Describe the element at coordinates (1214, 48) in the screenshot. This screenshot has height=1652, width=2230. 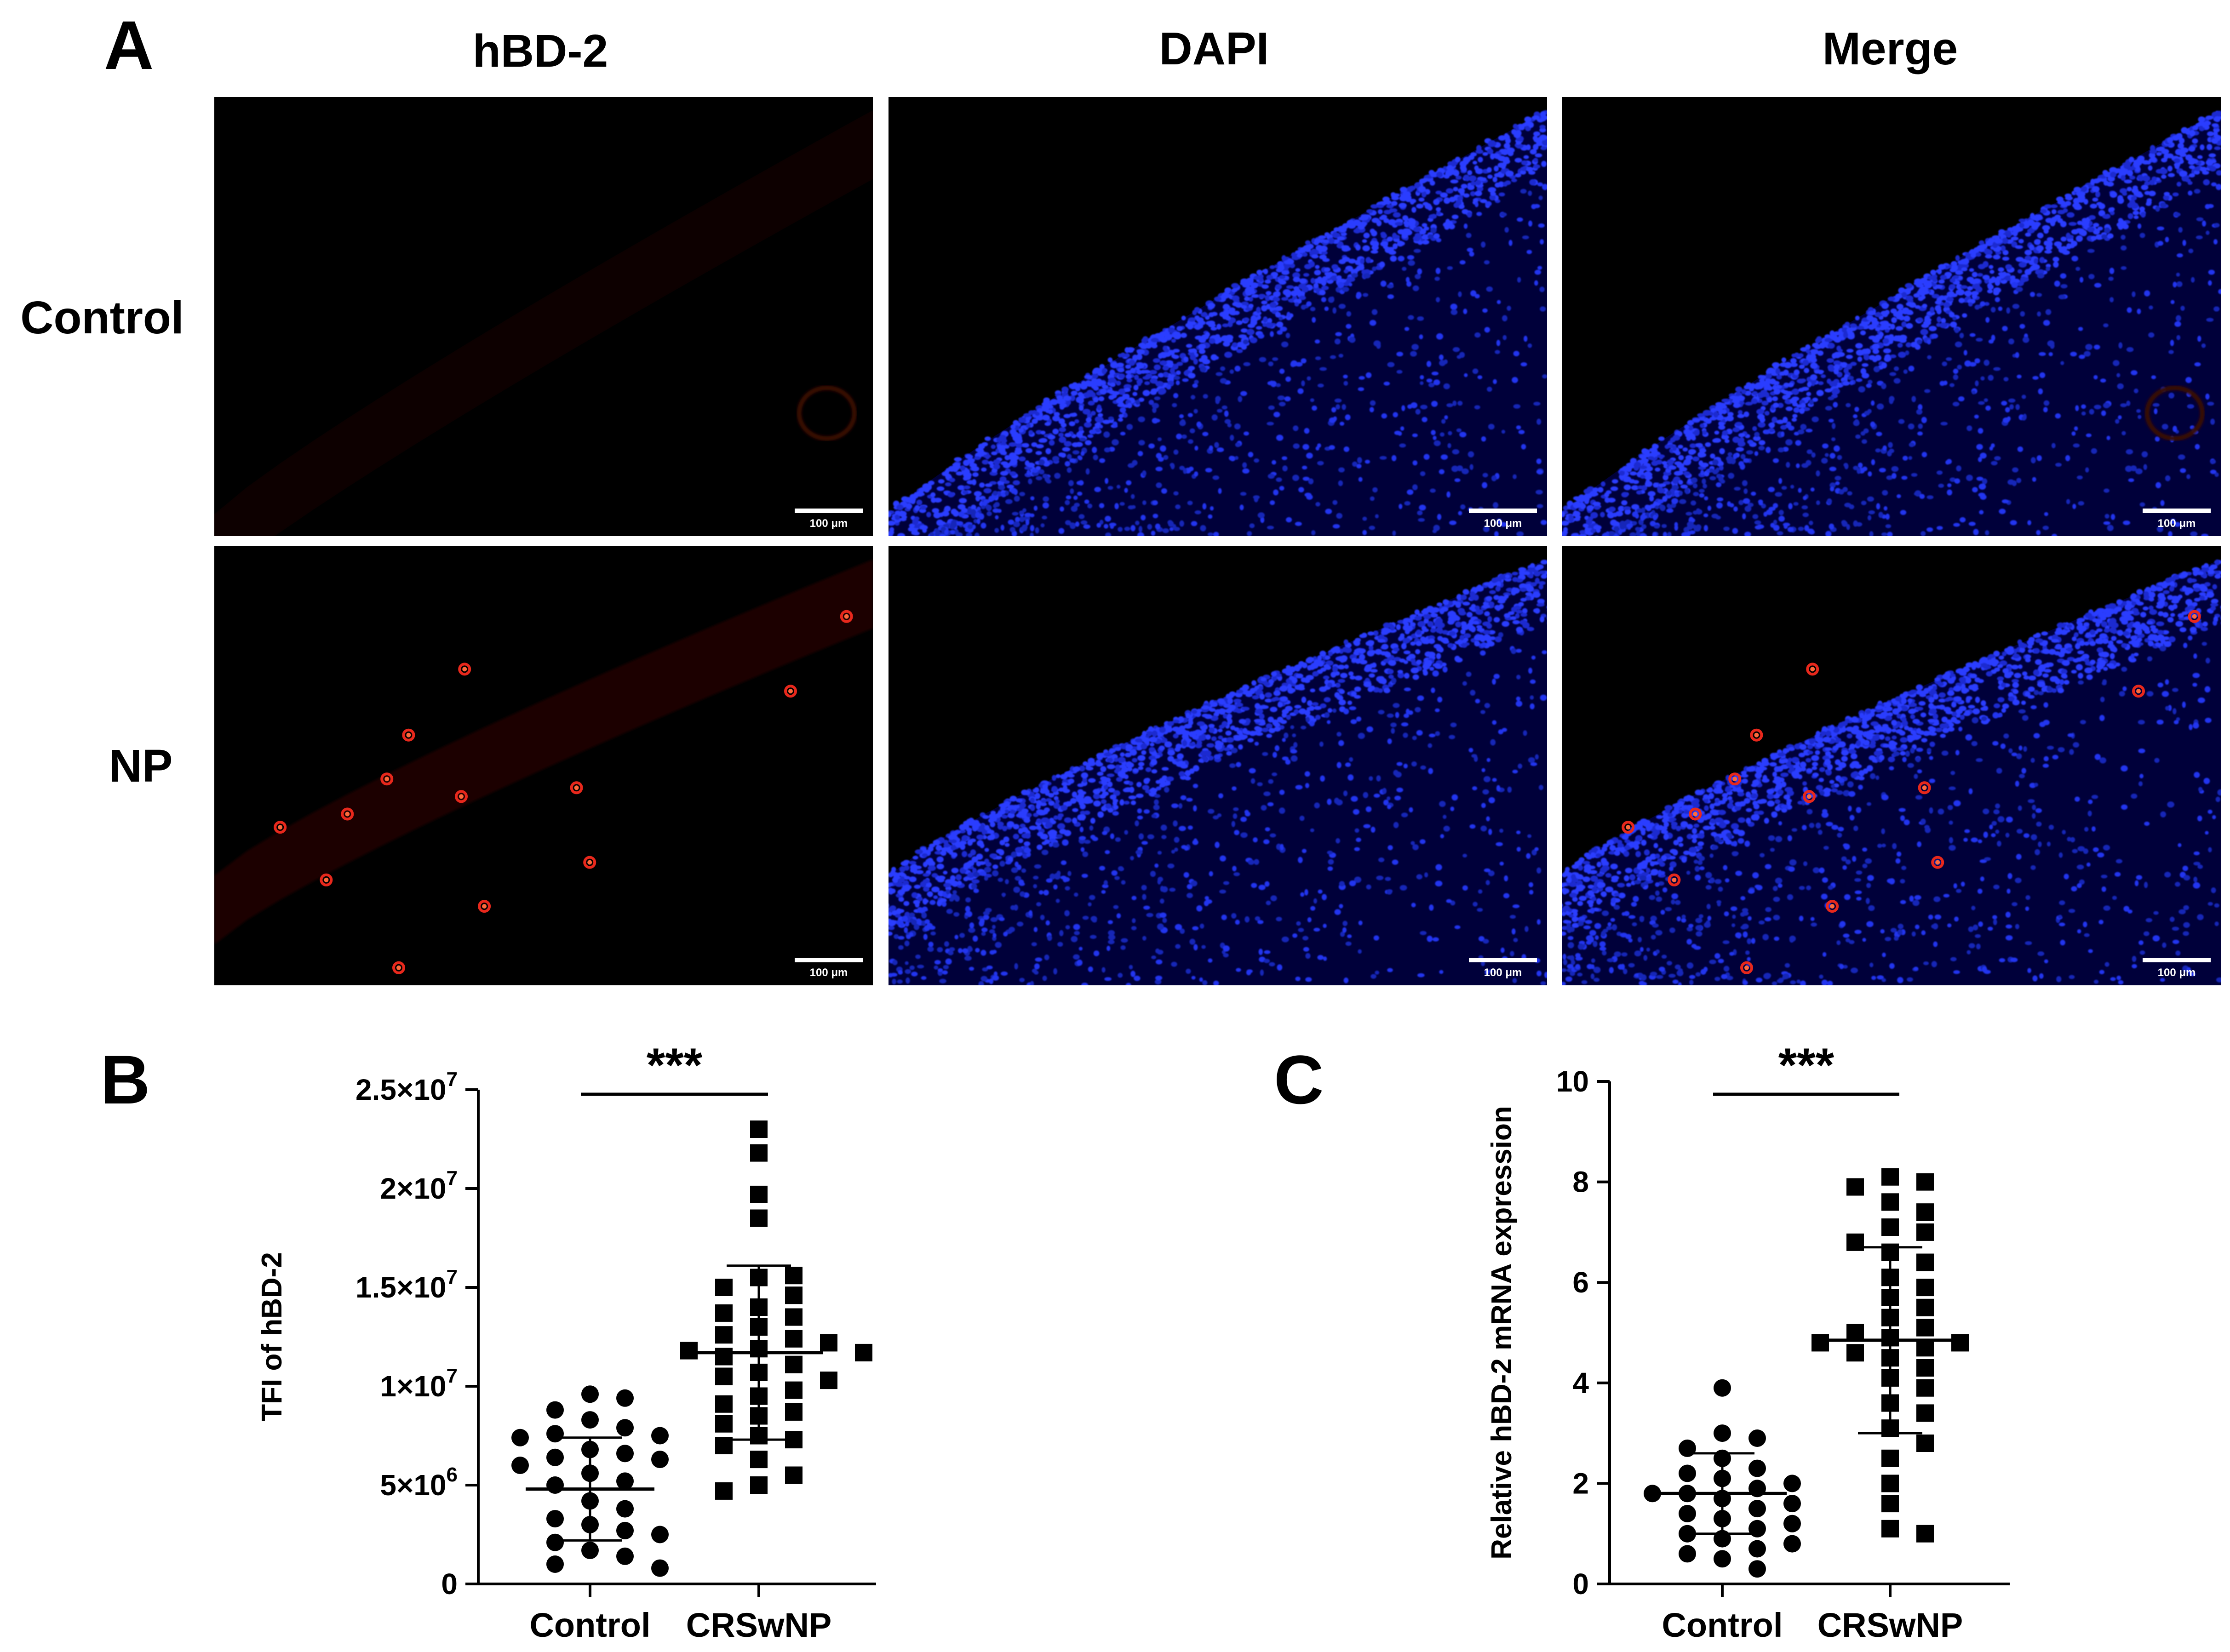
I see `column-title-dapi: DAPI` at that location.